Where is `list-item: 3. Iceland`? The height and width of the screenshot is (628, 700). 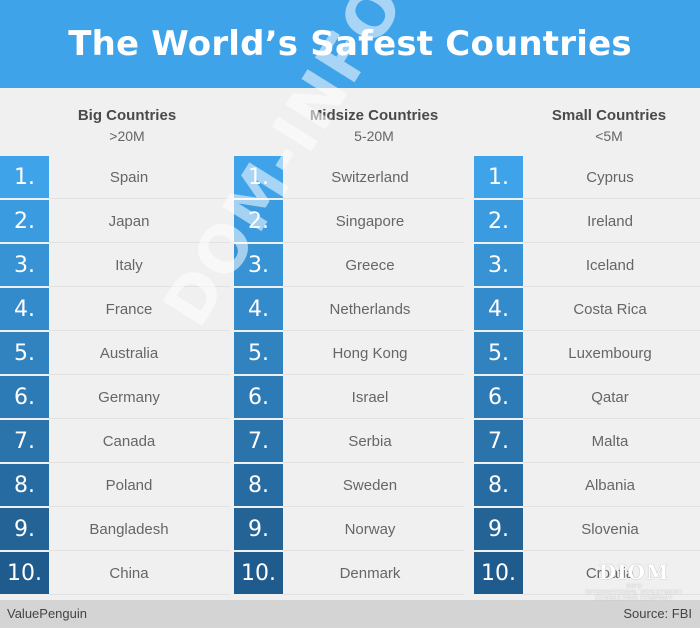 list-item: 3. Iceland is located at coordinates (587, 265).